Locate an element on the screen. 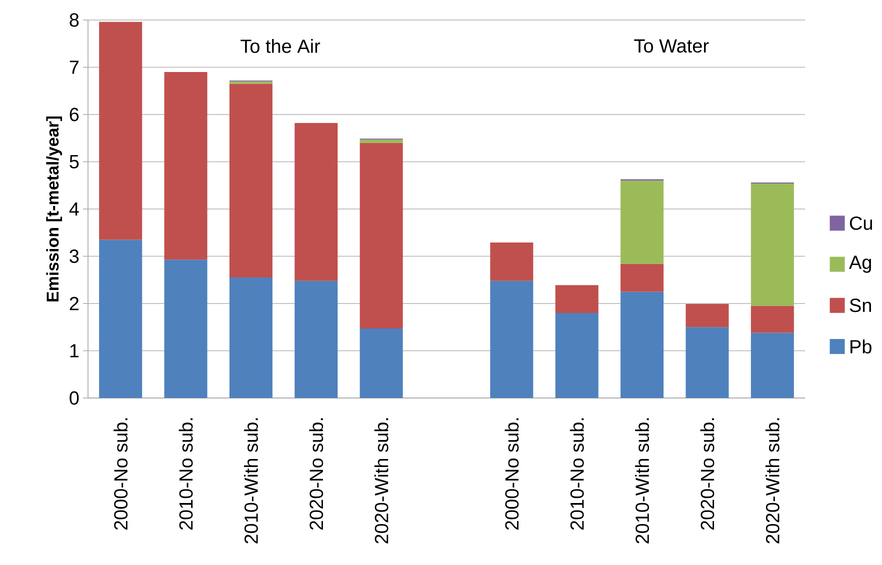 The height and width of the screenshot is (565, 882). legend-label: Cu is located at coordinates (861, 223).